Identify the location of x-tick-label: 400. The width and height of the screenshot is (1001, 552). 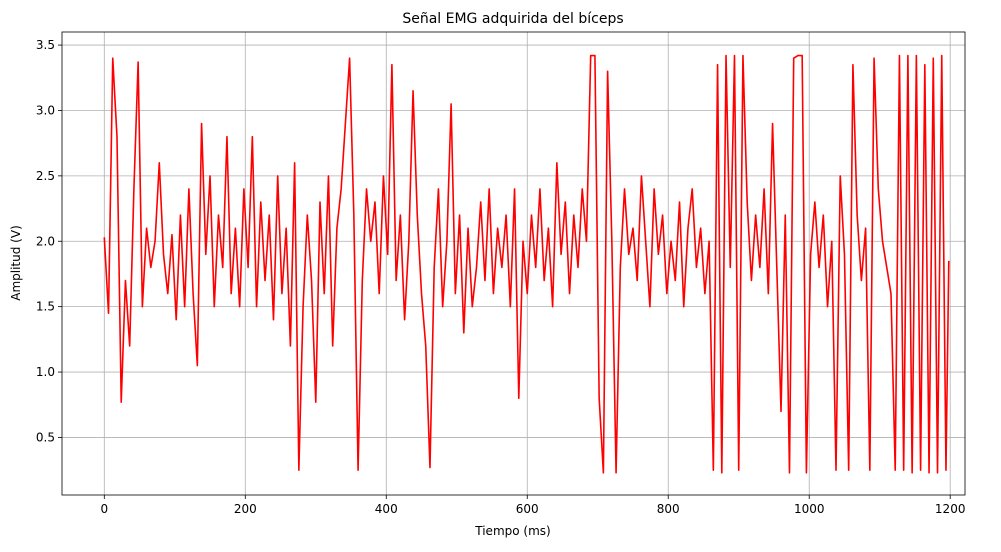
(386, 509).